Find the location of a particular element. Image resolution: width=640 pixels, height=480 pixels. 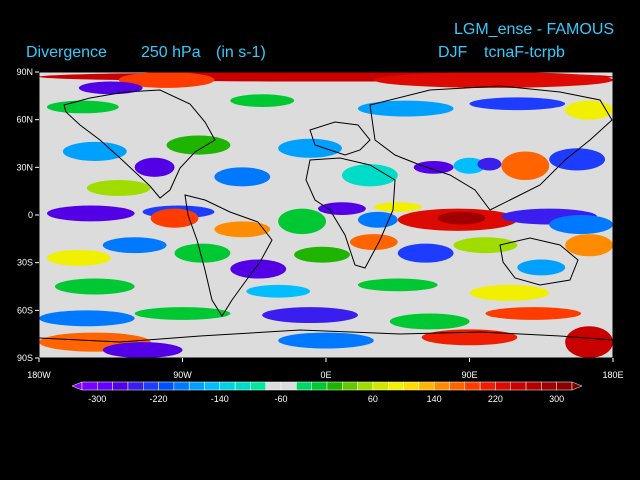

x-tick-label: 0E is located at coordinates (325, 375).